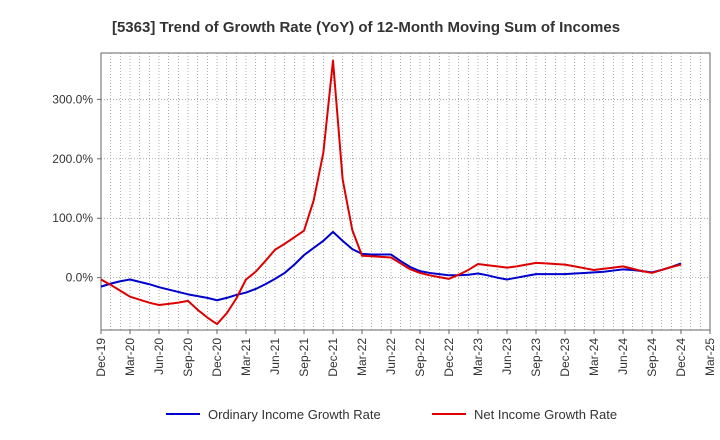 The image size is (720, 440). What do you see at coordinates (188, 357) in the screenshot?
I see `x-tick-label: Sep-20` at bounding box center [188, 357].